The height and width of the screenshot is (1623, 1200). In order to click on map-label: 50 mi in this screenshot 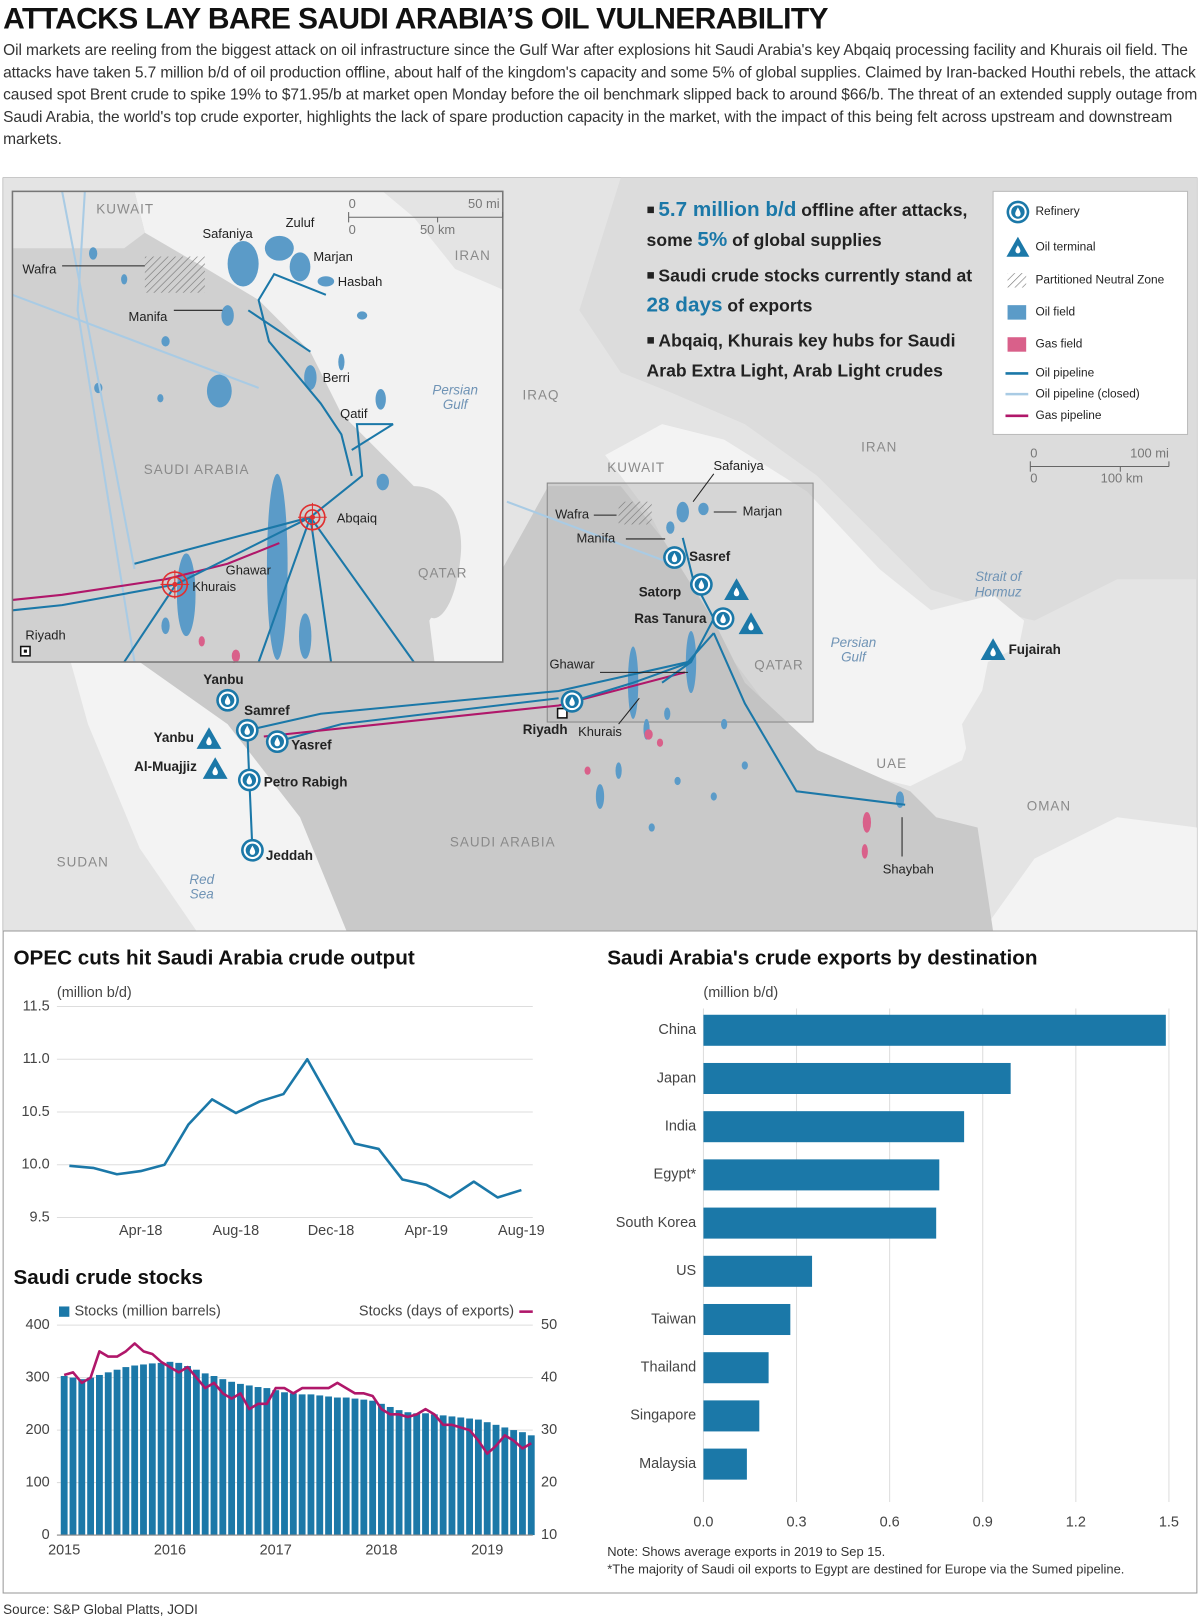, I will do `click(484, 203)`.